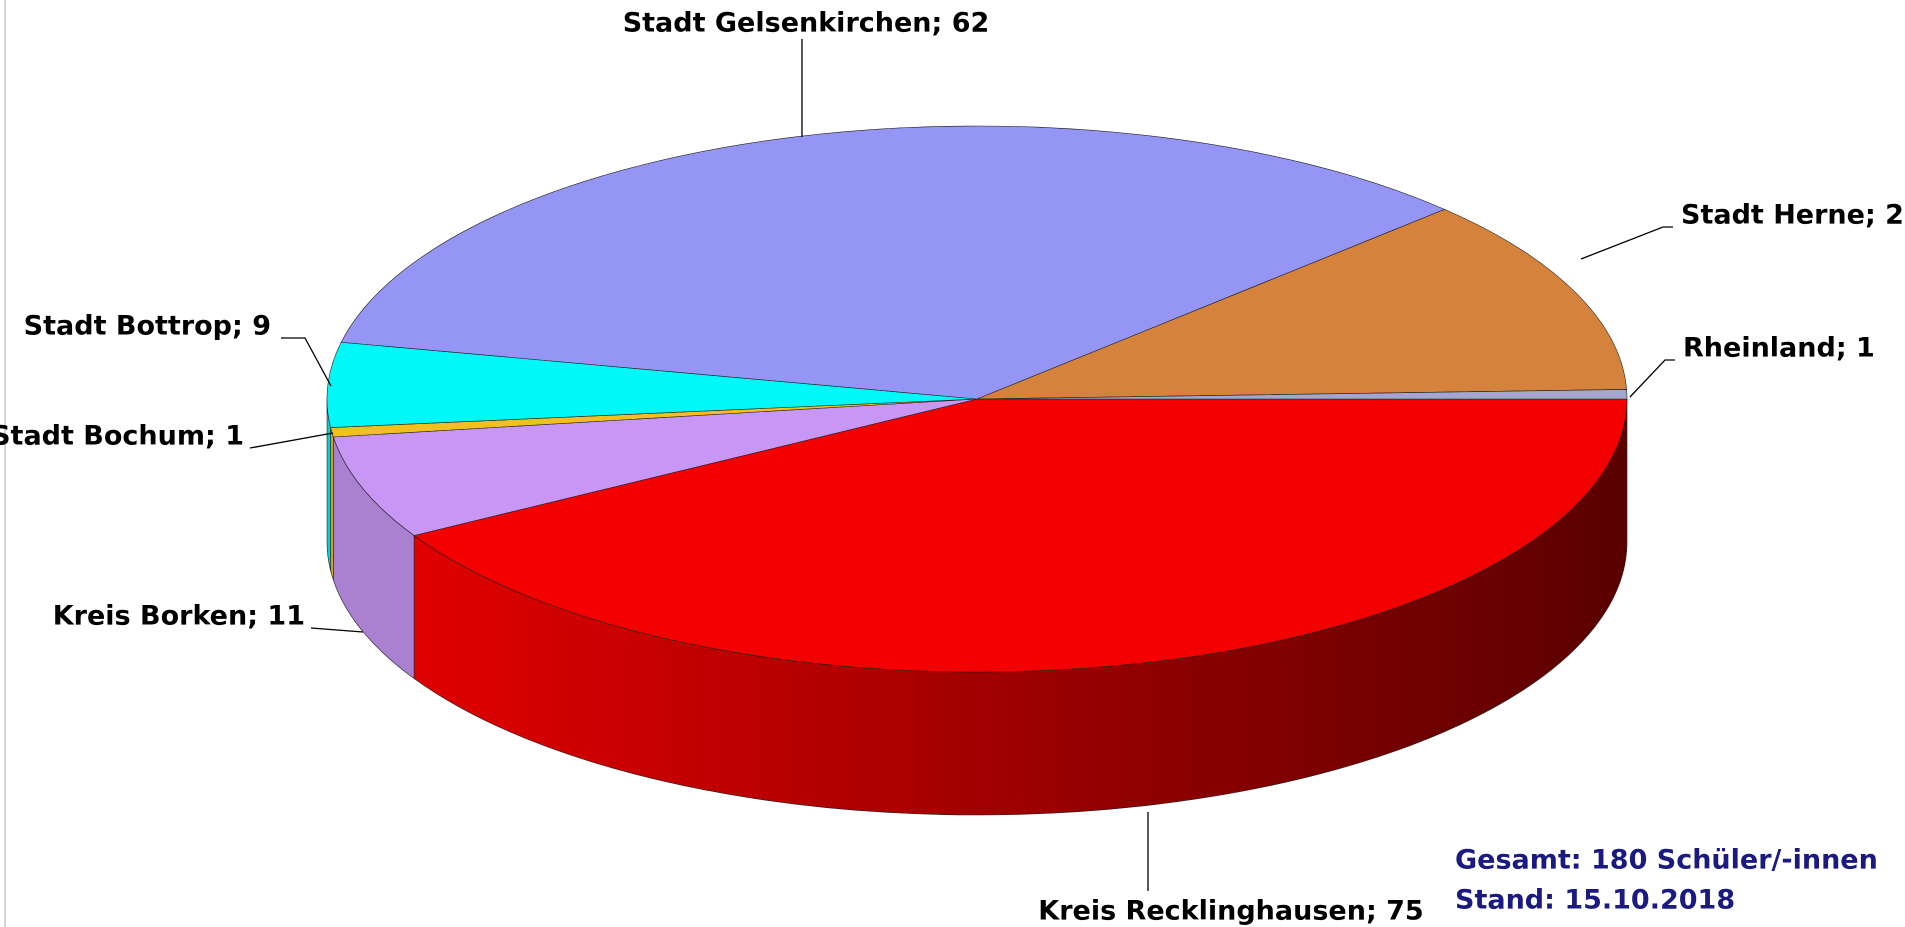  Describe the element at coordinates (1666, 860) in the screenshot. I see `annotation: Gesamt: 180 Schüler/-innen` at that location.